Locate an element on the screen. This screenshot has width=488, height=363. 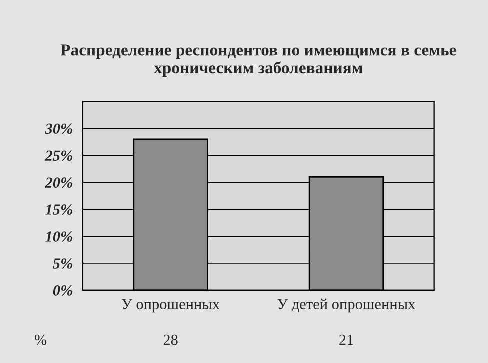
data-label: 21 is located at coordinates (347, 340).